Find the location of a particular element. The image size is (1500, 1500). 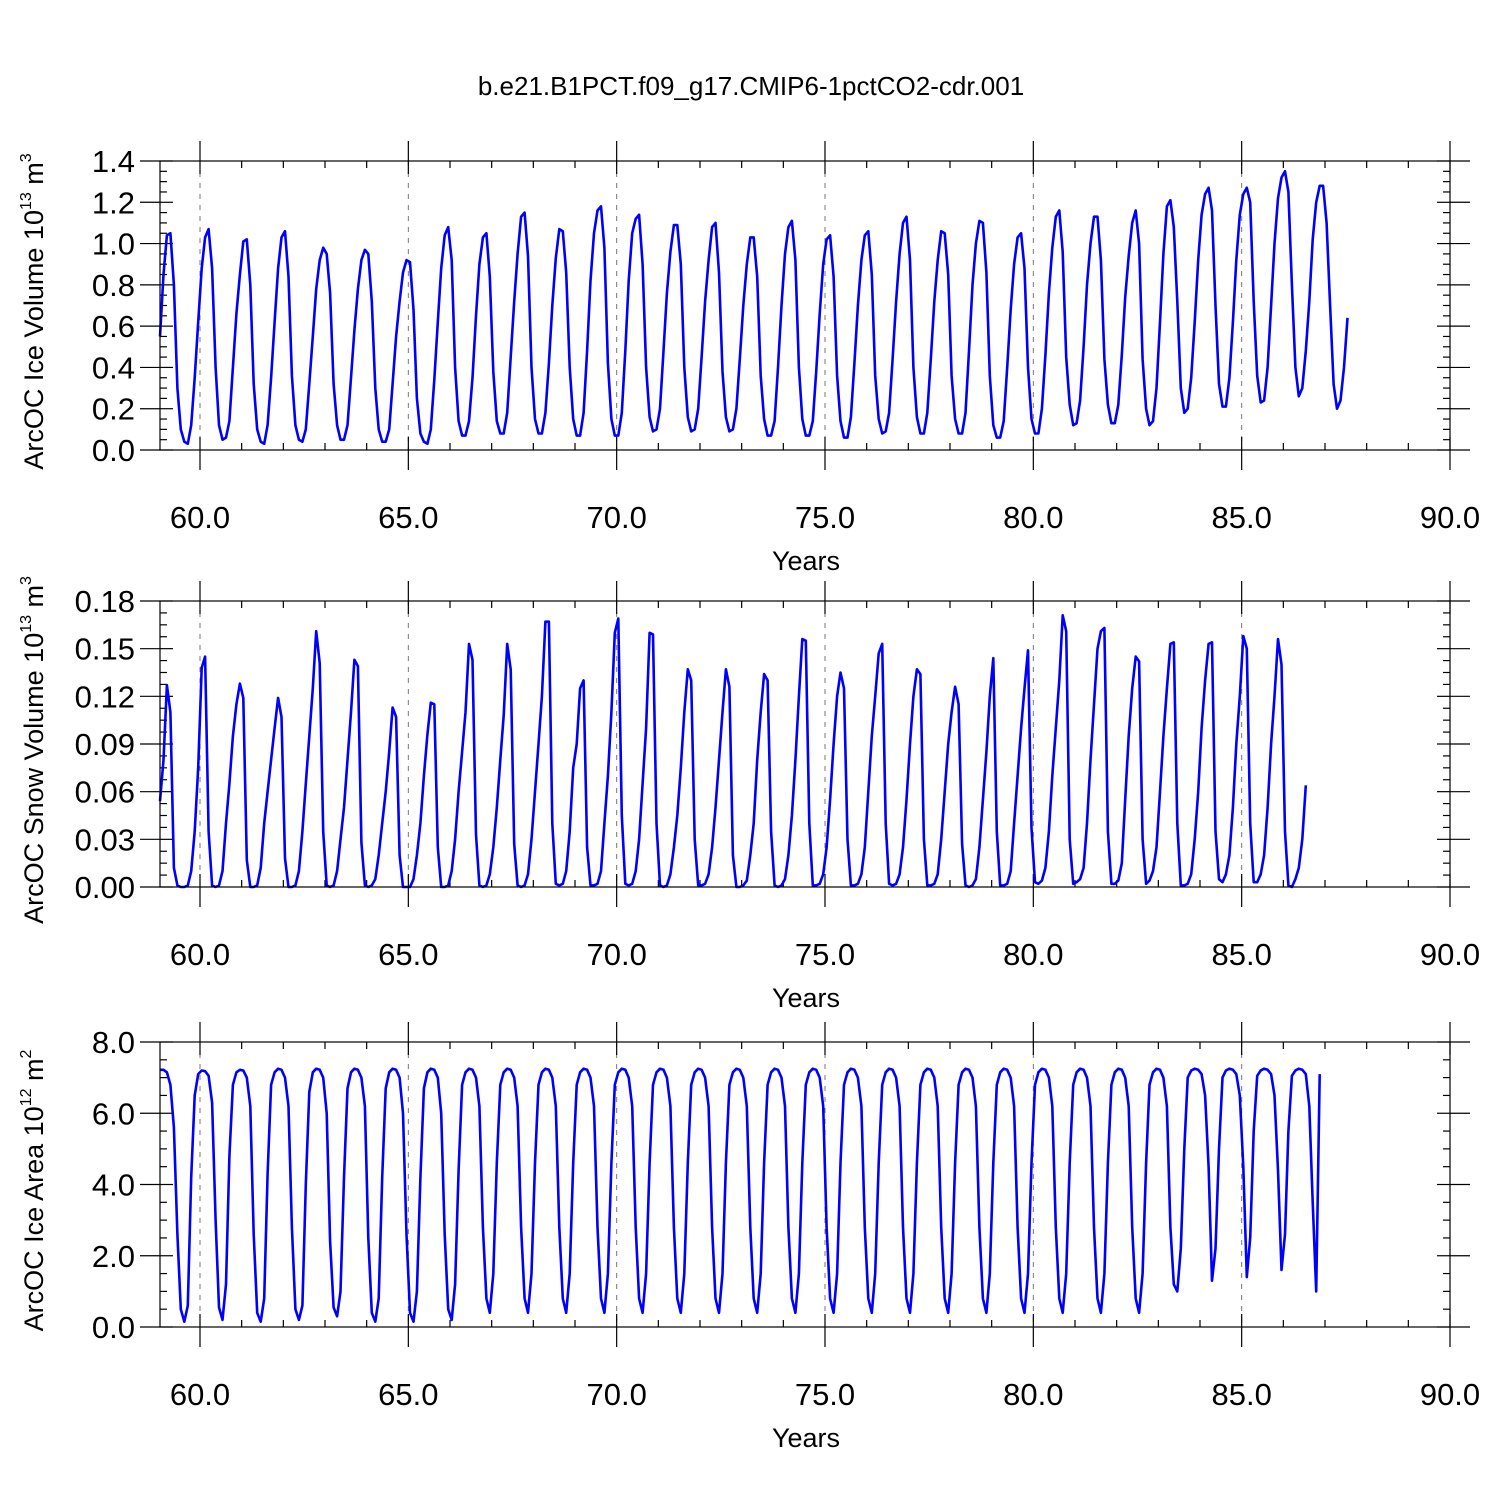

y-tick-label: 0.4 is located at coordinates (113, 367).